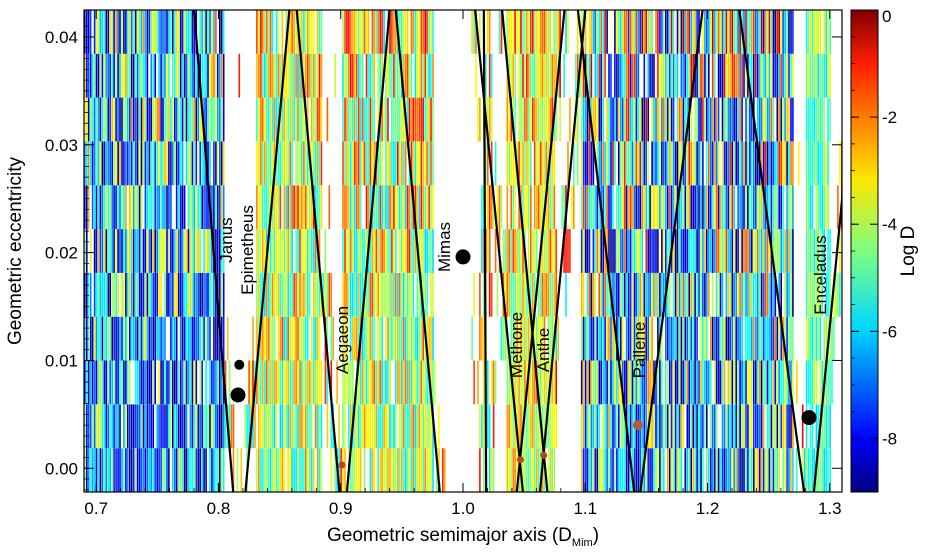 This screenshot has width=926, height=552. What do you see at coordinates (459, 338) in the screenshot?
I see `heatmap-row` at bounding box center [459, 338].